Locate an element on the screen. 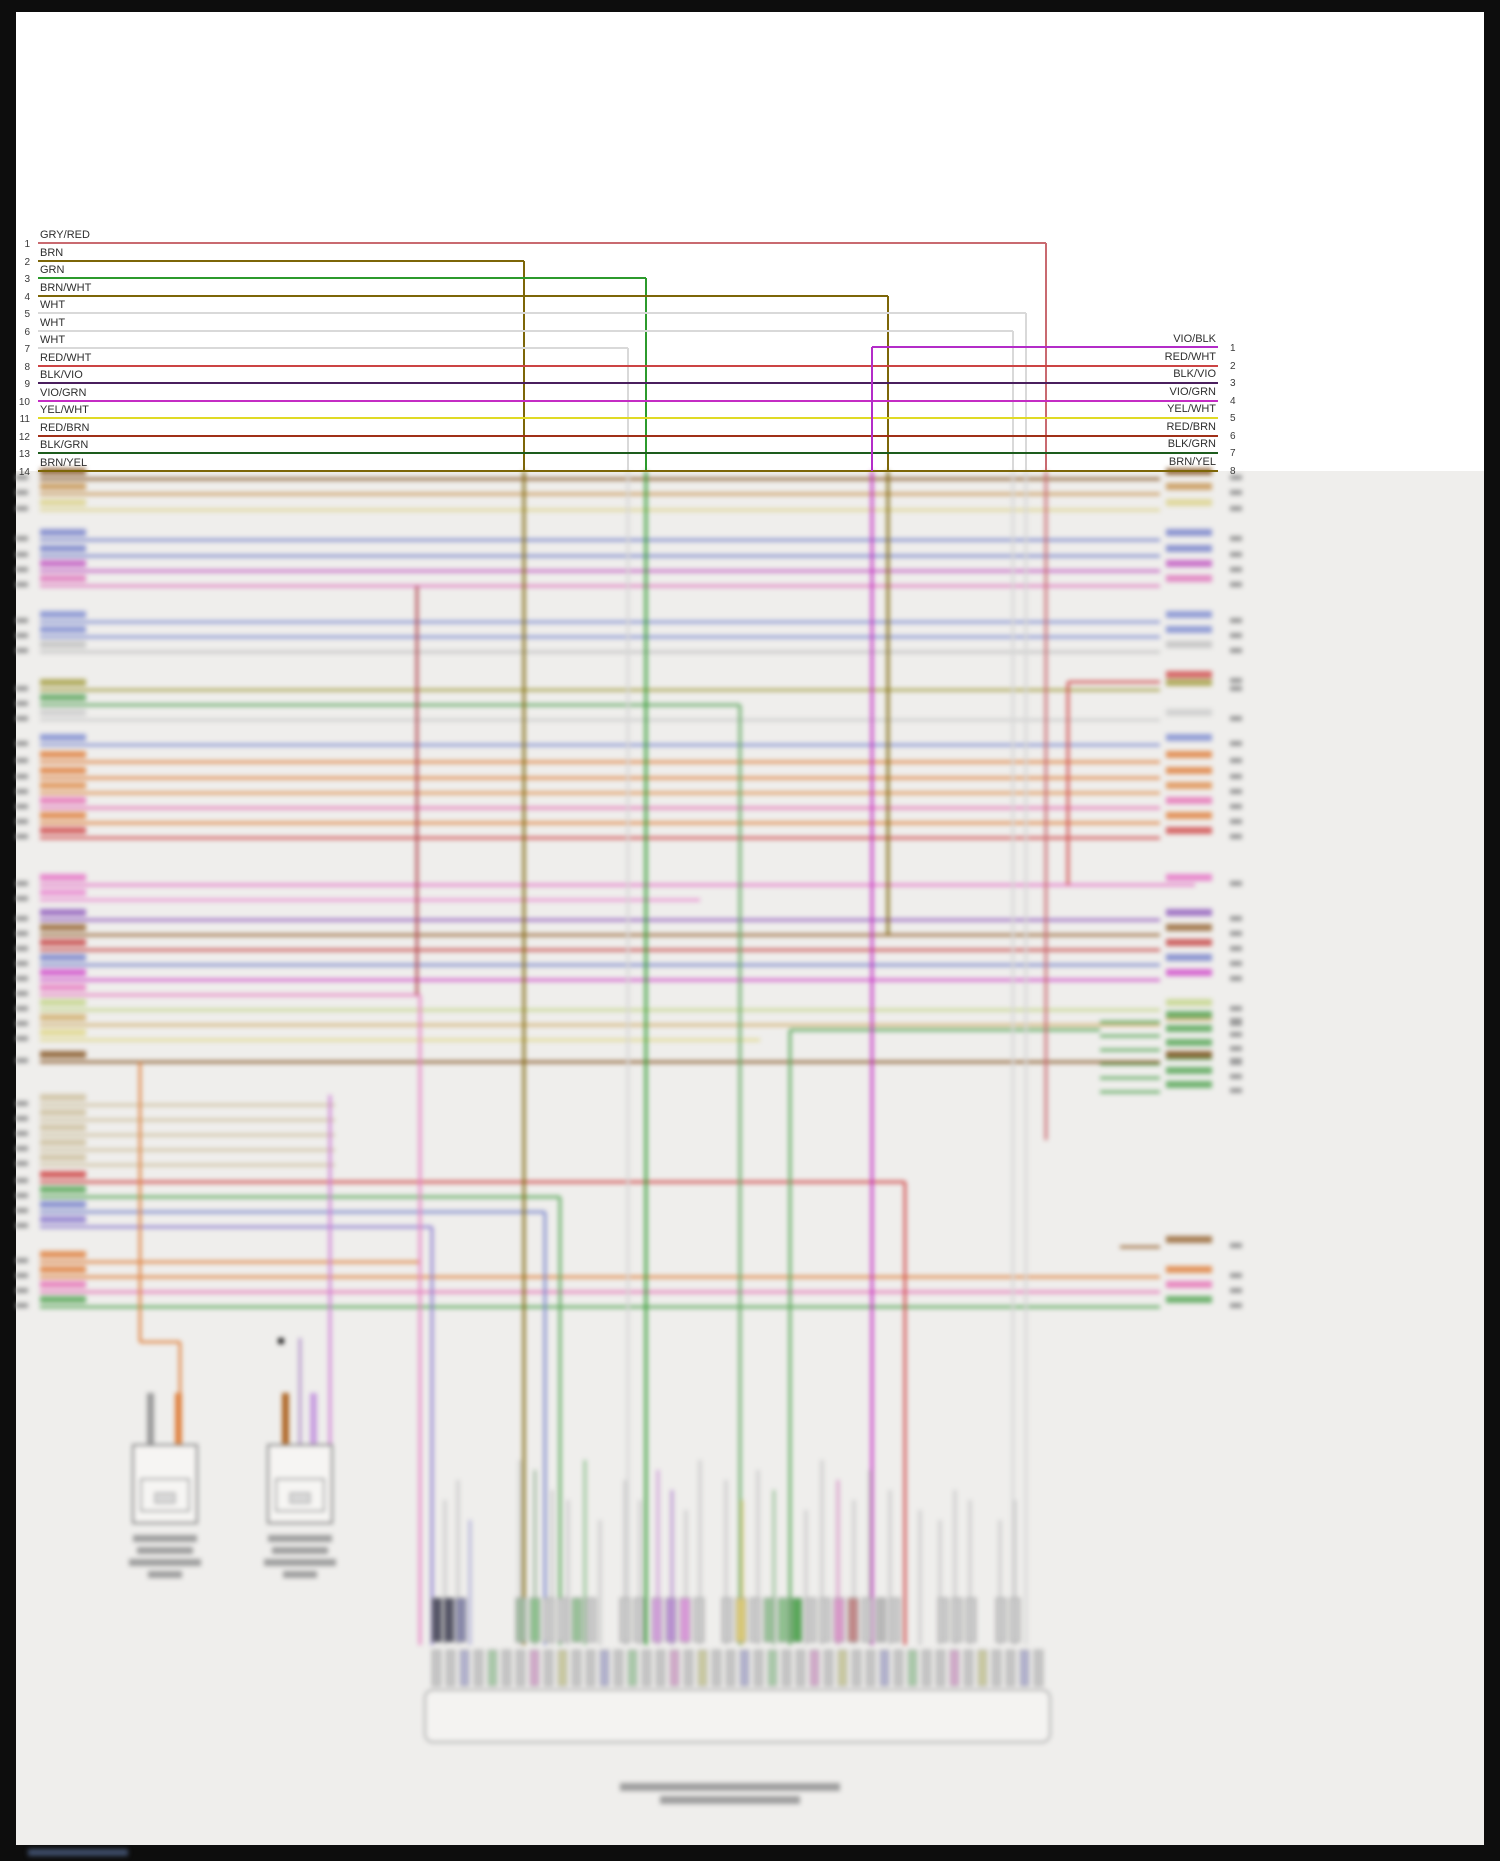  left-pin-row-14: 14 BRN/YEL is located at coordinates (618, 467).